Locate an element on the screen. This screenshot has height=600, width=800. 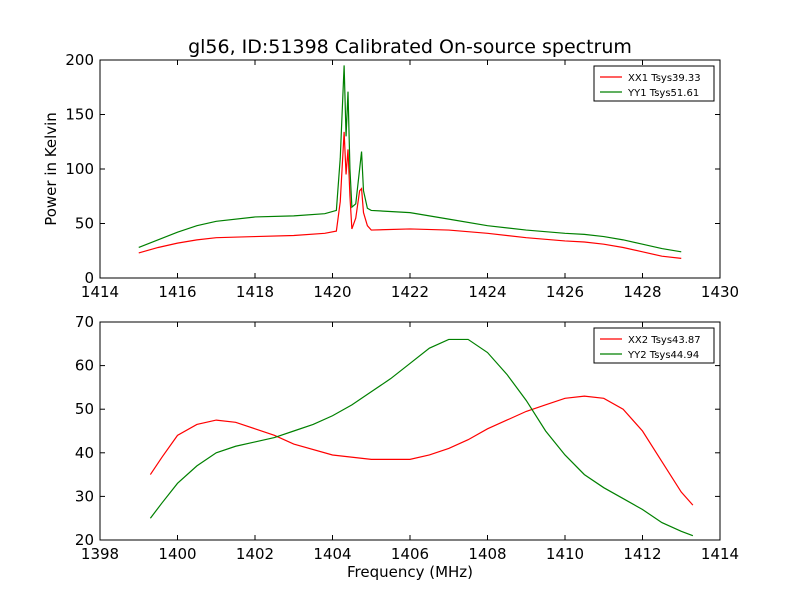
x-tick-label: 1428 is located at coordinates (642, 292).